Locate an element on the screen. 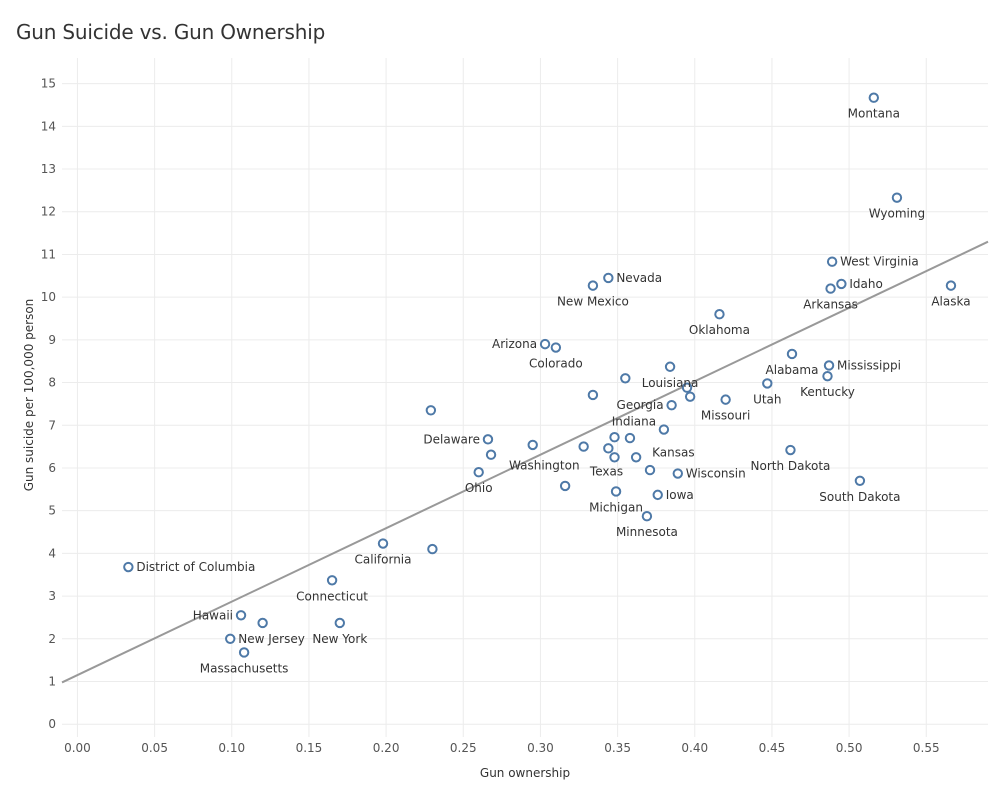  point-label: Hawaii is located at coordinates (213, 615).